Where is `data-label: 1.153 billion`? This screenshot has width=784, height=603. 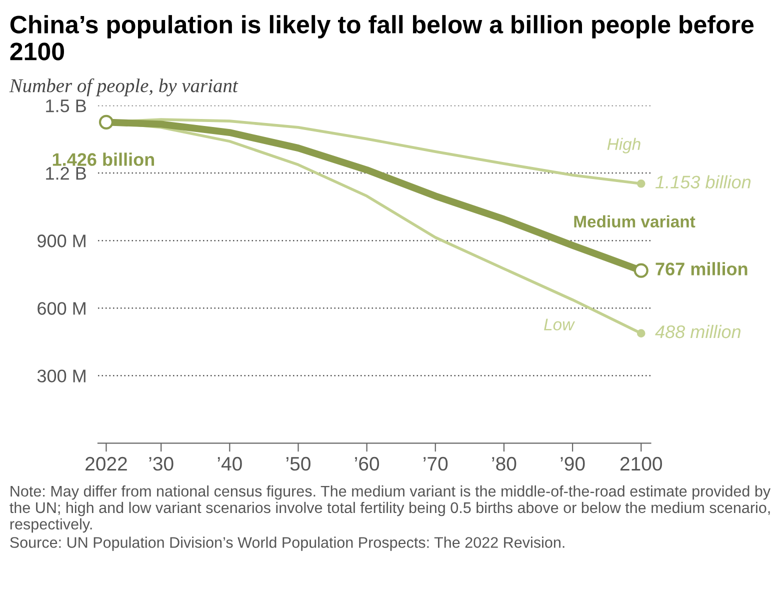
data-label: 1.153 billion is located at coordinates (703, 181).